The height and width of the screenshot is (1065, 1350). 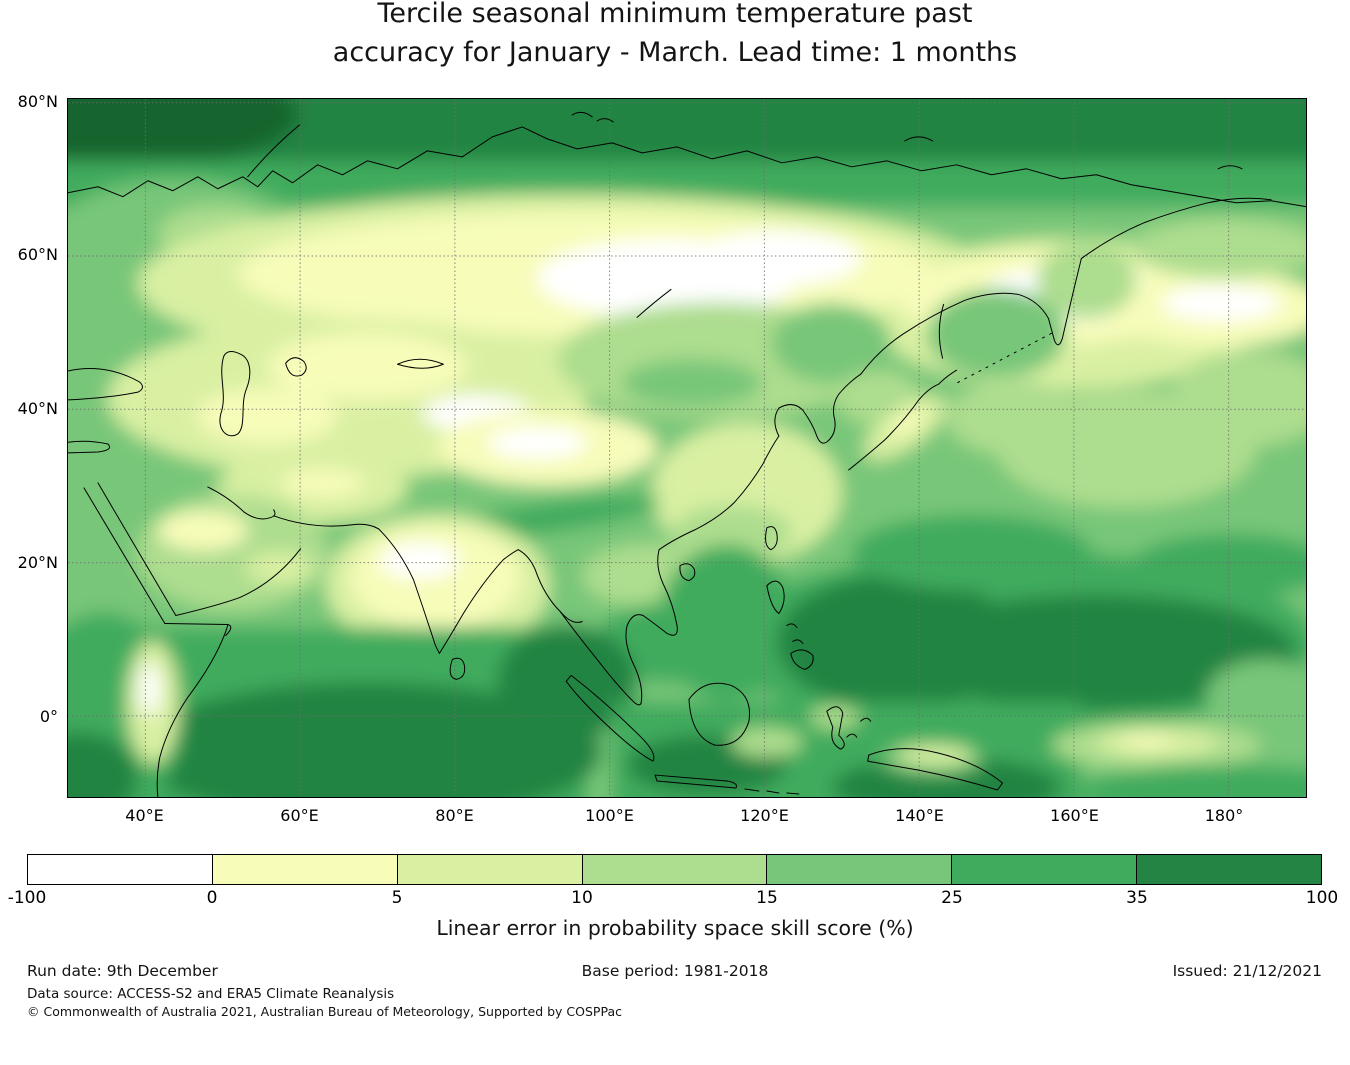 I want to click on lon-tick-160e: 160°E, so click(x=1074, y=815).